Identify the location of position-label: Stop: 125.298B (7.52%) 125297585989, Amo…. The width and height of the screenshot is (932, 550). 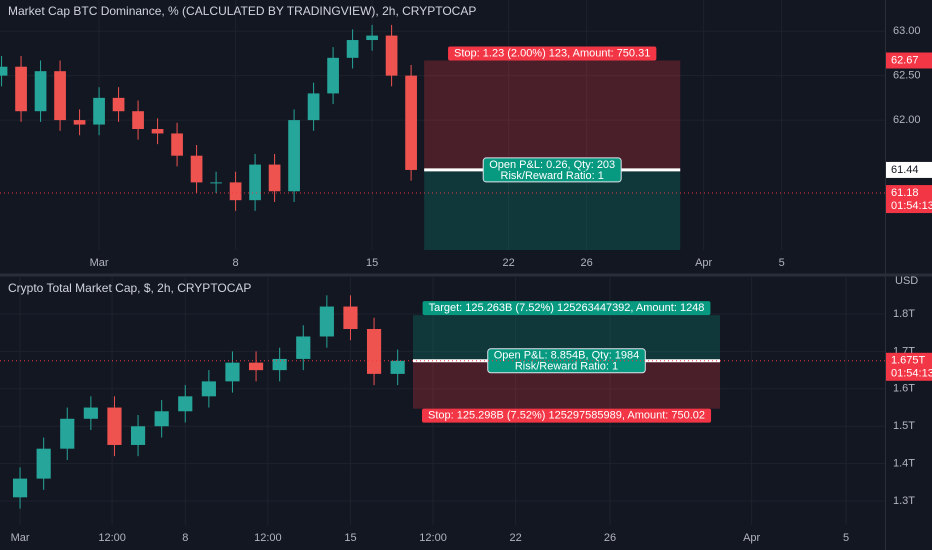
(566, 416).